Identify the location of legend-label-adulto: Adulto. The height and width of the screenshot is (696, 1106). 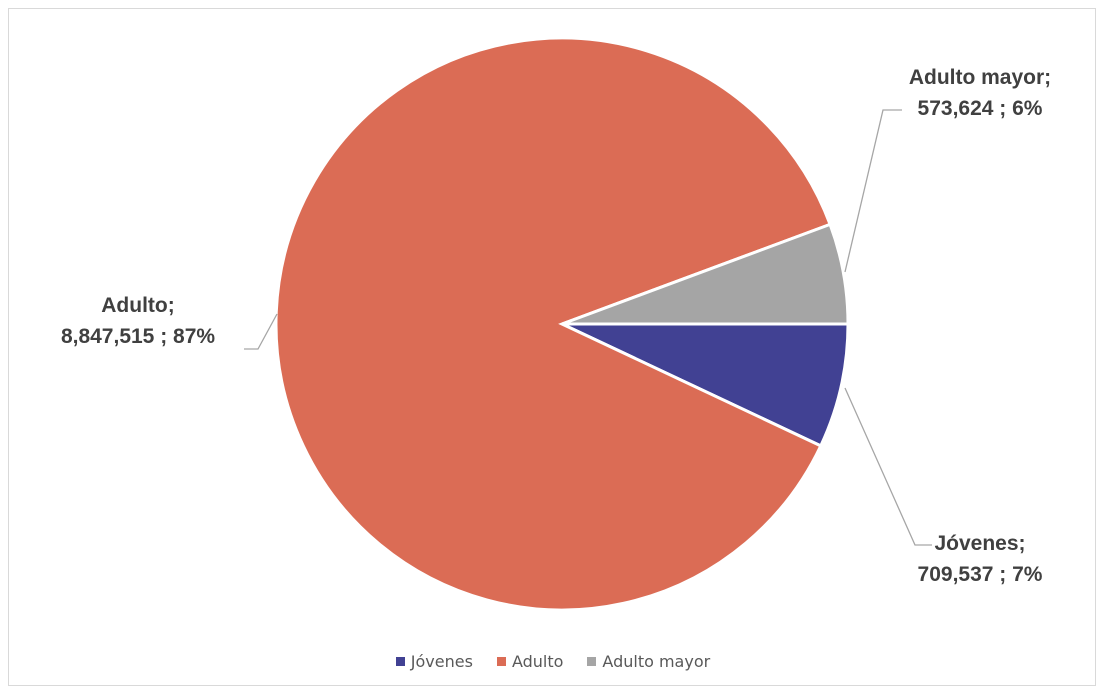
(537, 661).